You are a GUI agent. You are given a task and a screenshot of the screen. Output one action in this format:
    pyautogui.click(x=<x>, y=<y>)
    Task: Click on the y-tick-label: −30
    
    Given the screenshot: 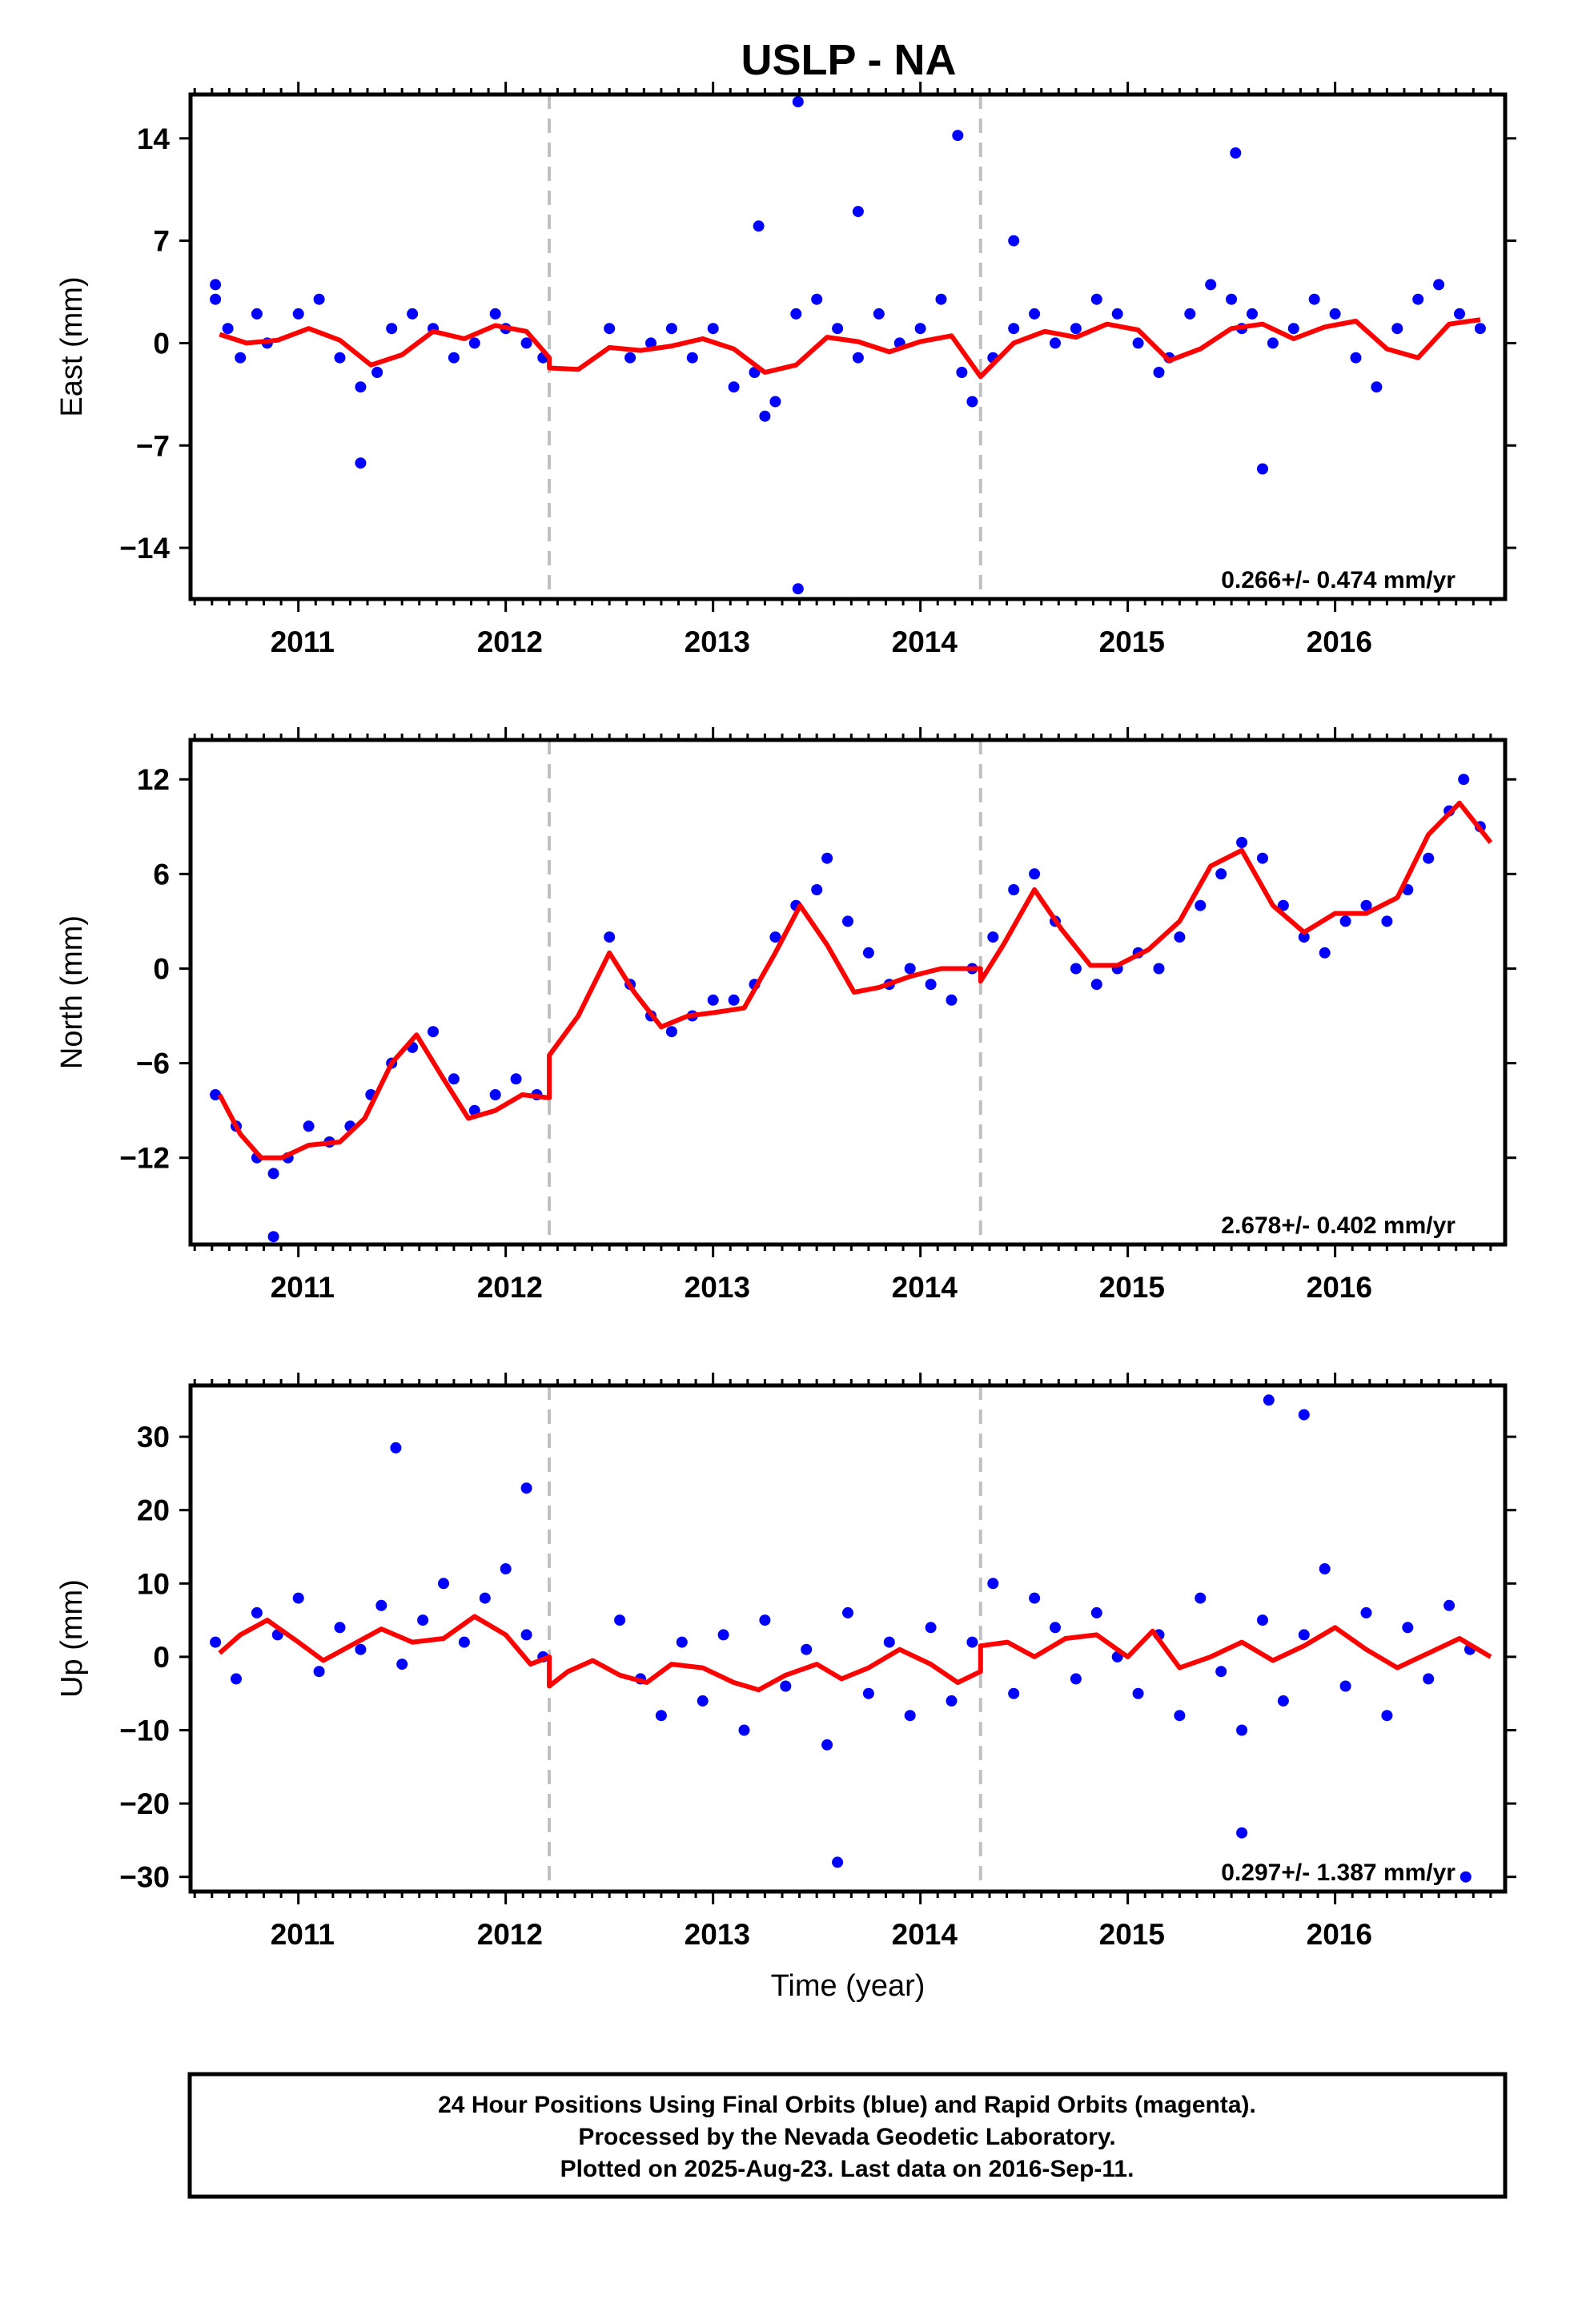 What is the action you would take?
    pyautogui.click(x=144, y=1877)
    